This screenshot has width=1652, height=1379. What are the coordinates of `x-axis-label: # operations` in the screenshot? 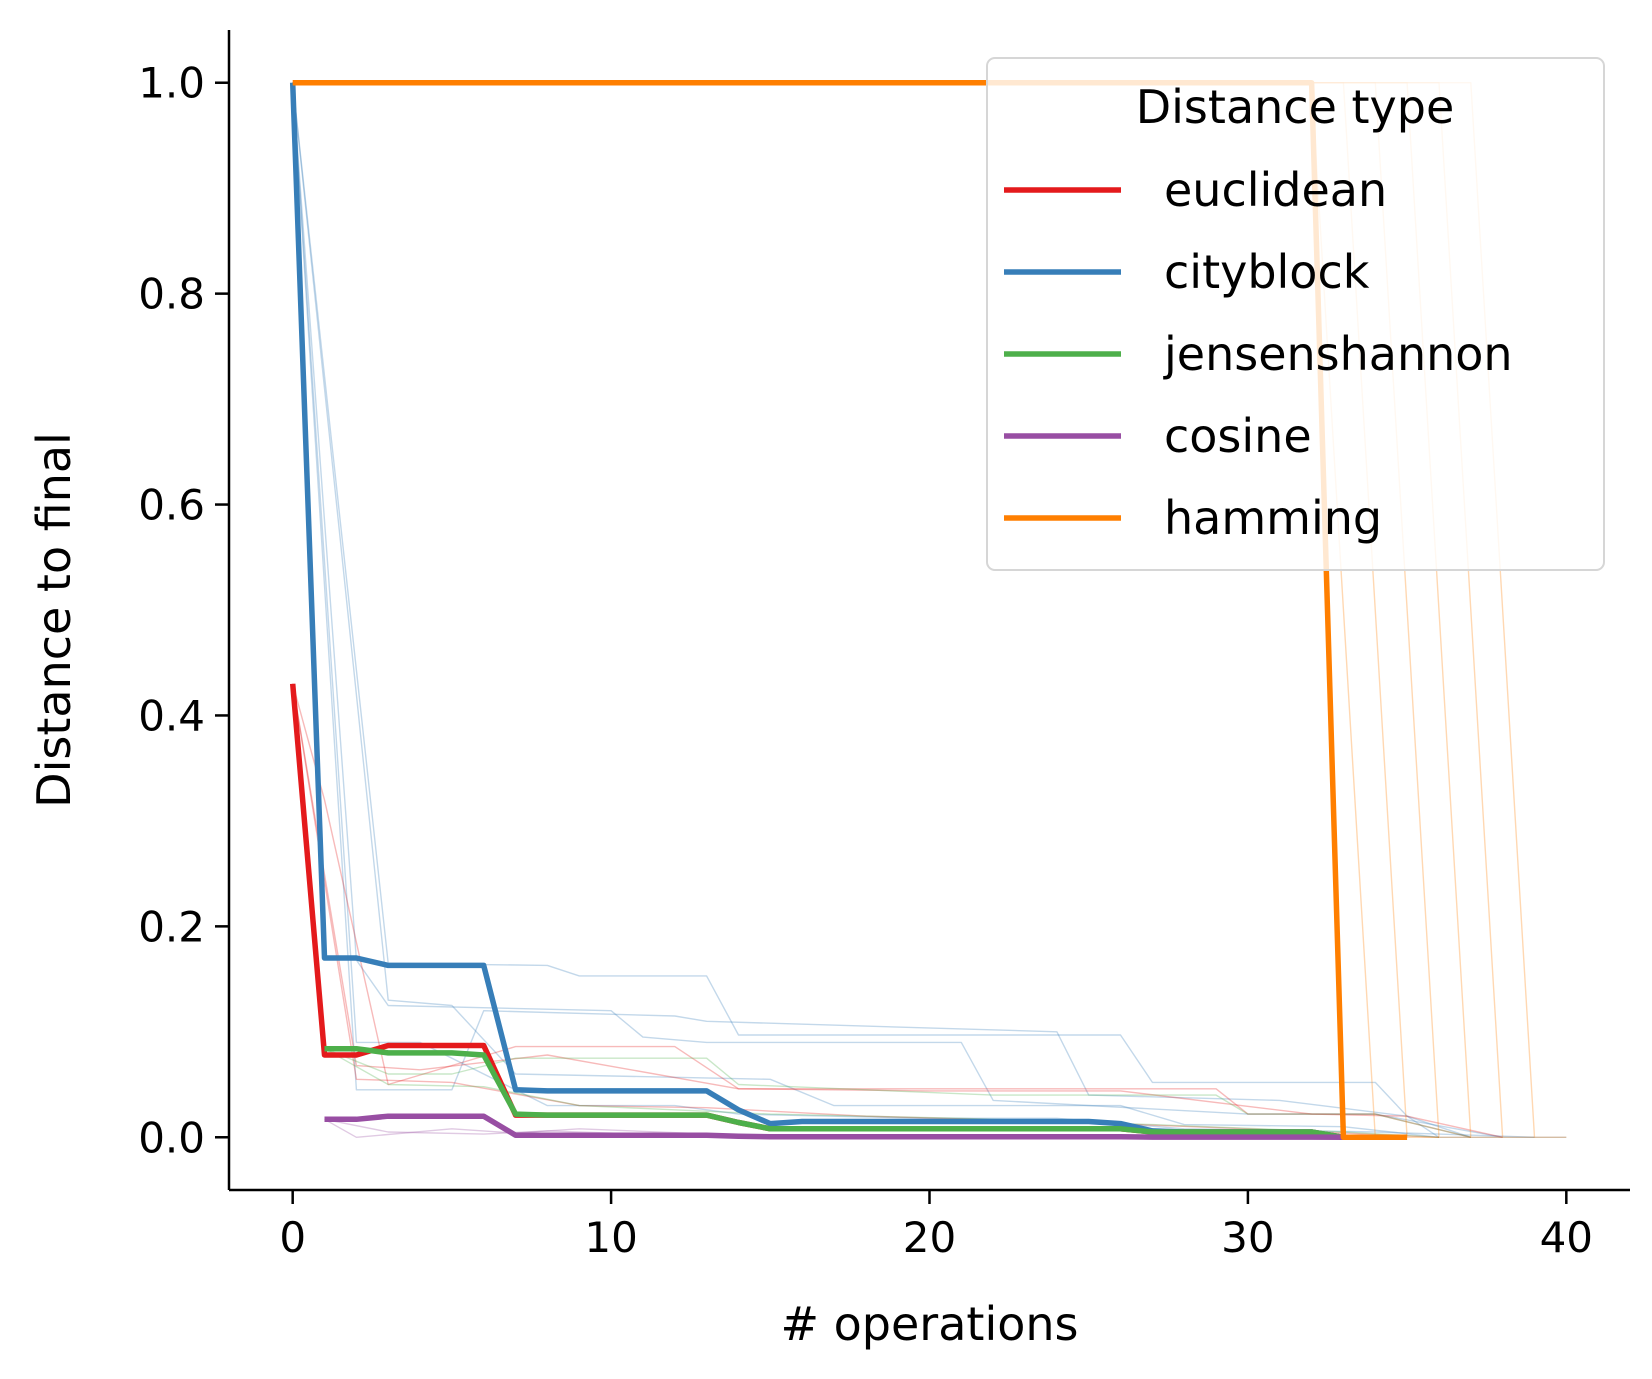 It's located at (930, 1324).